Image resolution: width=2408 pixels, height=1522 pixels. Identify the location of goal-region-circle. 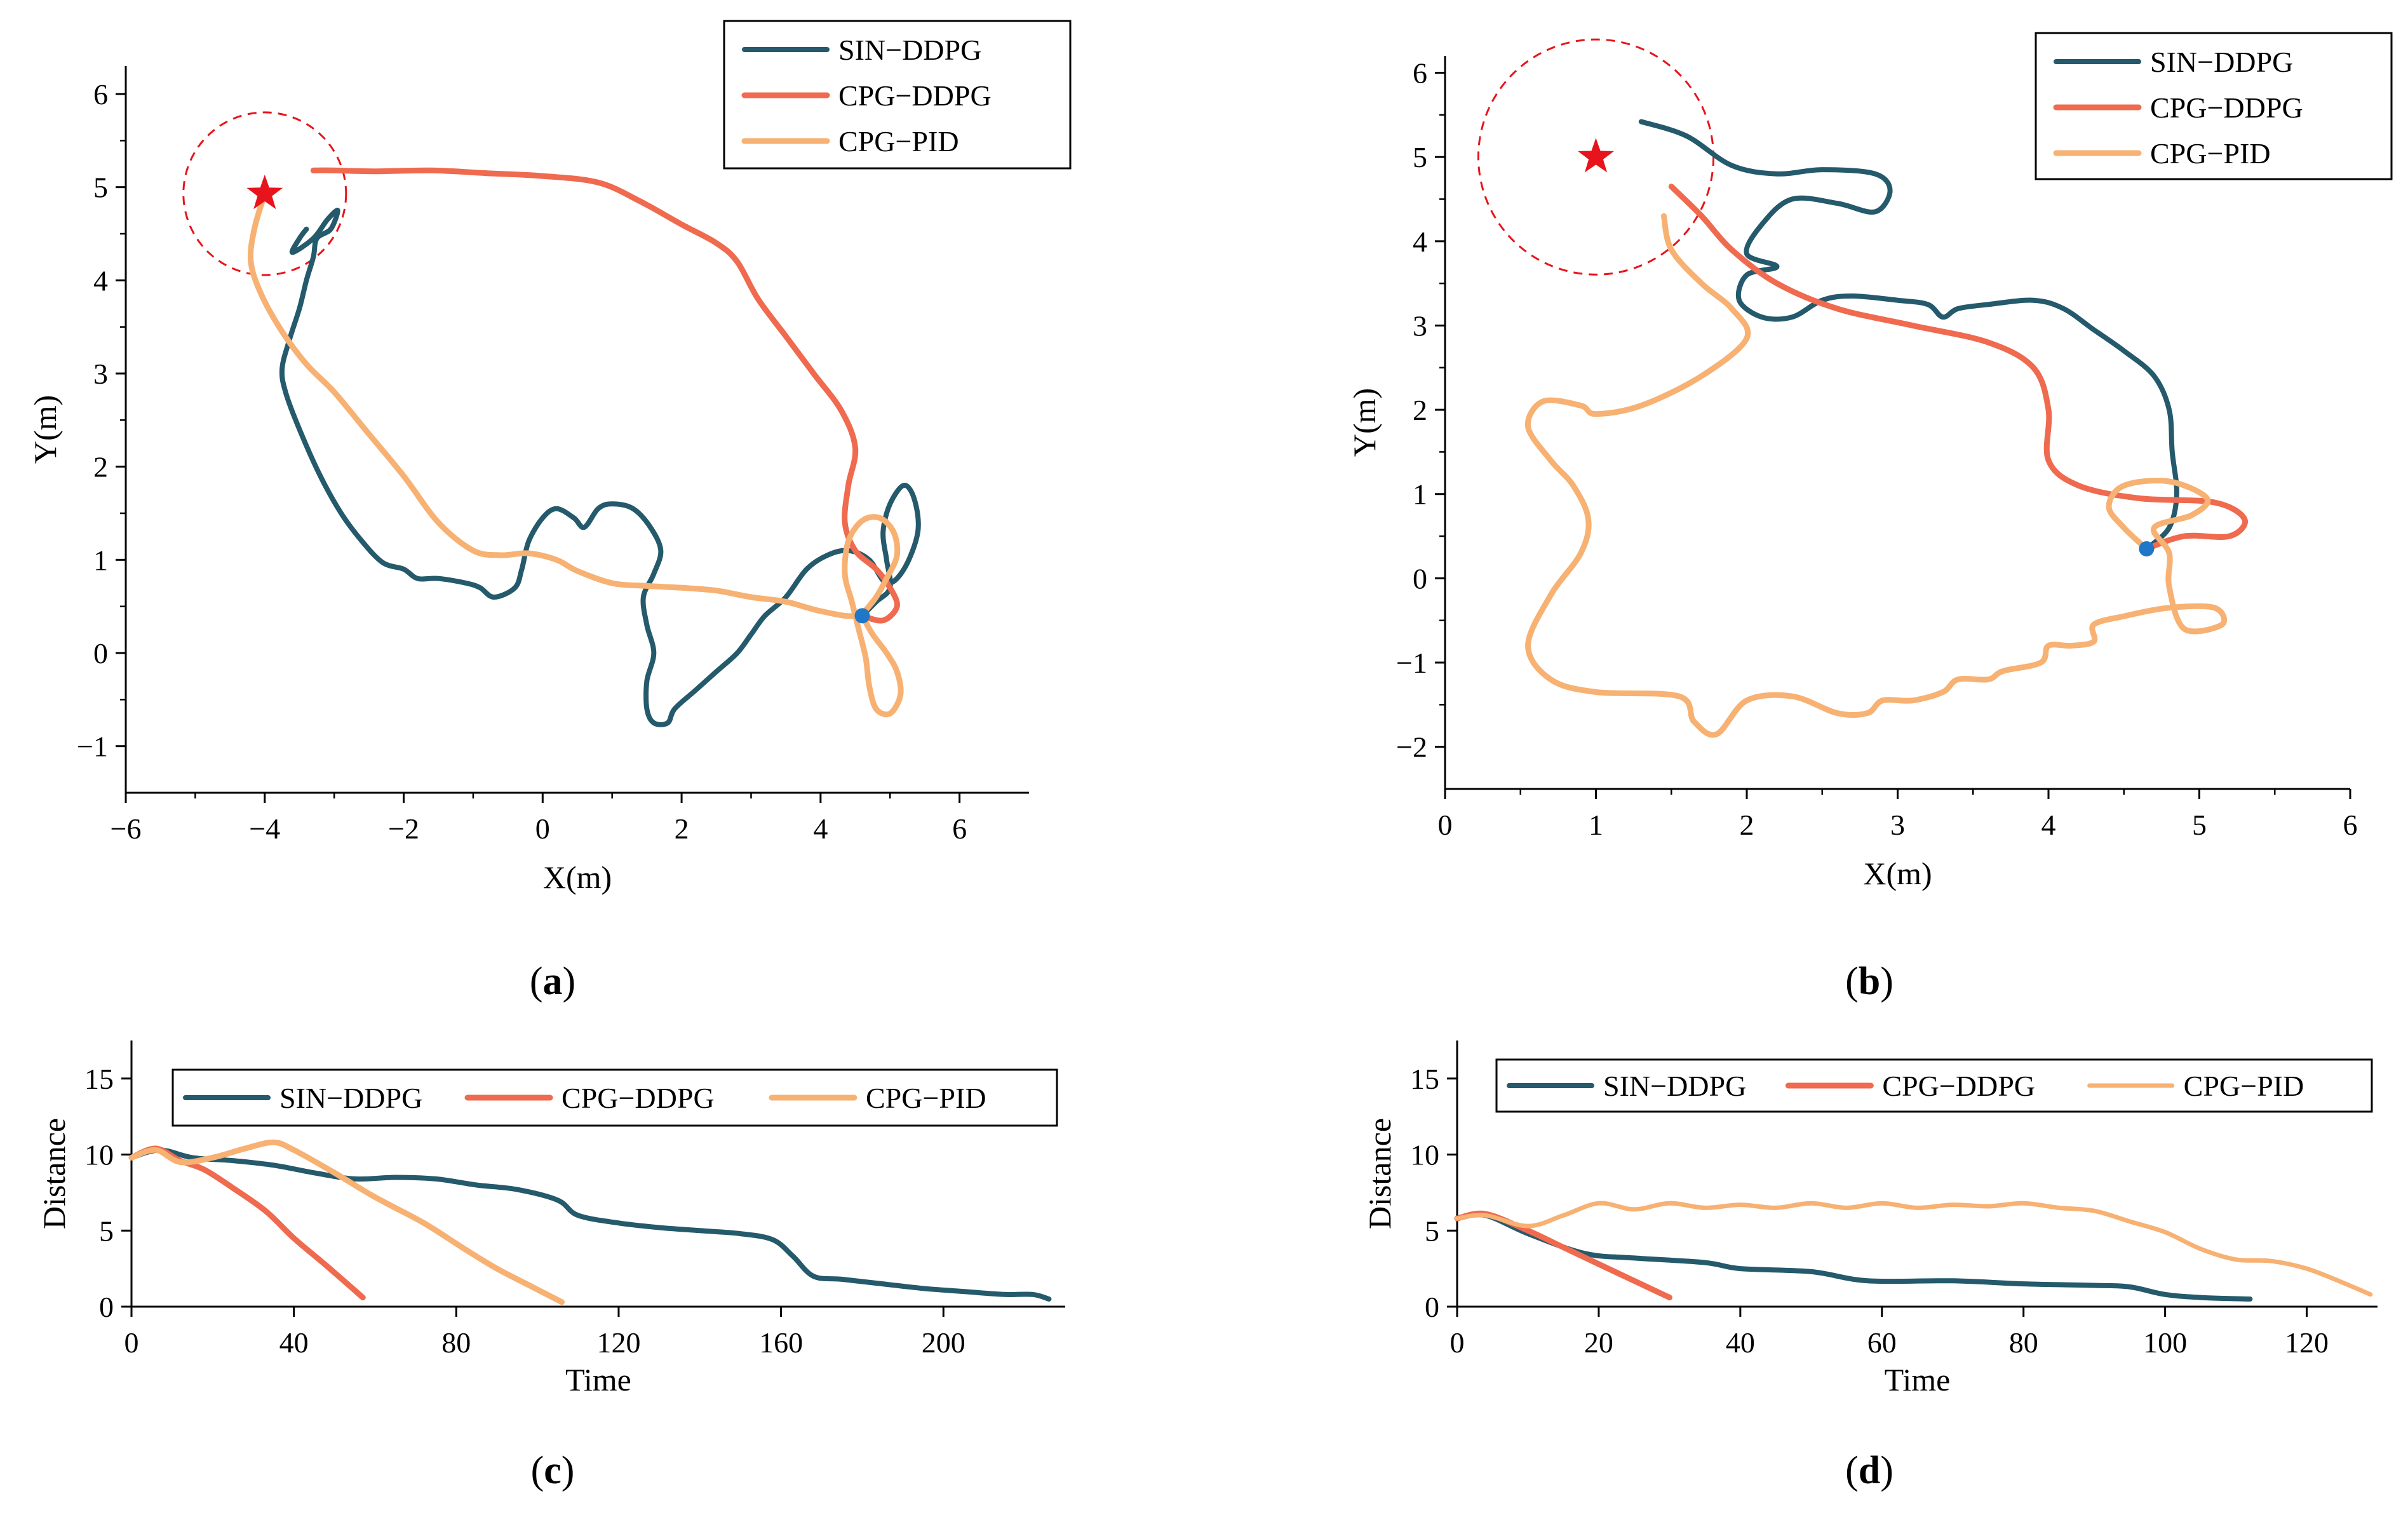
(264, 194).